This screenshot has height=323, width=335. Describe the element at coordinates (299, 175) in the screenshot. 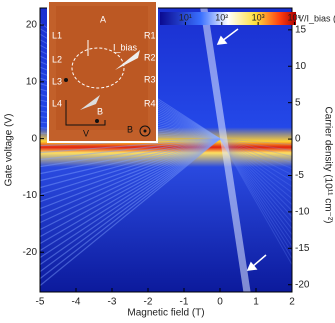

I see `y2-tick-label: -5` at that location.